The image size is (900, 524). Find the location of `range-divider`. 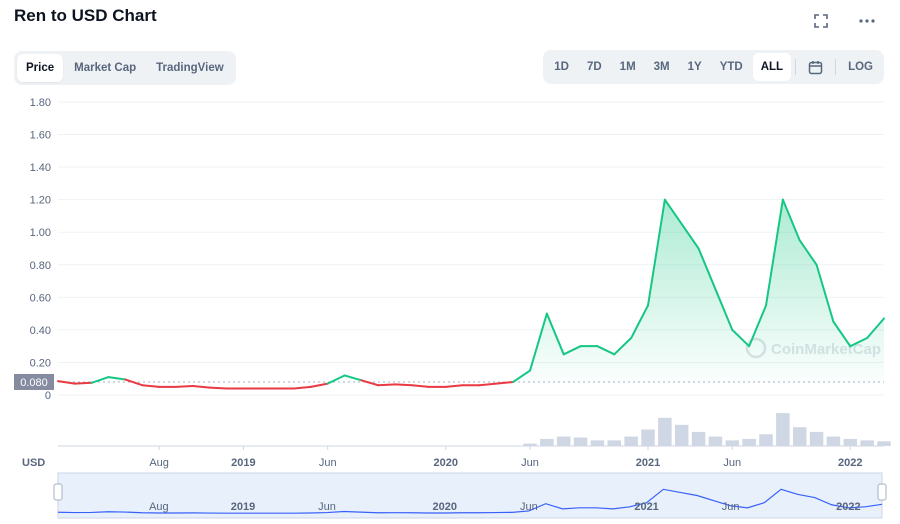

range-divider is located at coordinates (796, 67).